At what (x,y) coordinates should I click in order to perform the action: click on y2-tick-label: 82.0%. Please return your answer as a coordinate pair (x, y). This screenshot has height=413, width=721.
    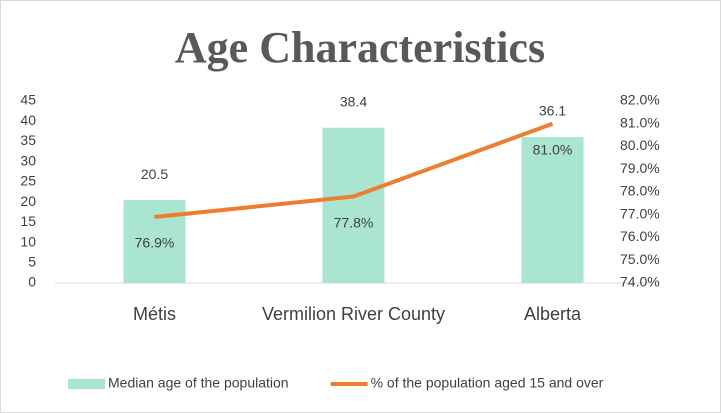
    Looking at the image, I should click on (640, 100).